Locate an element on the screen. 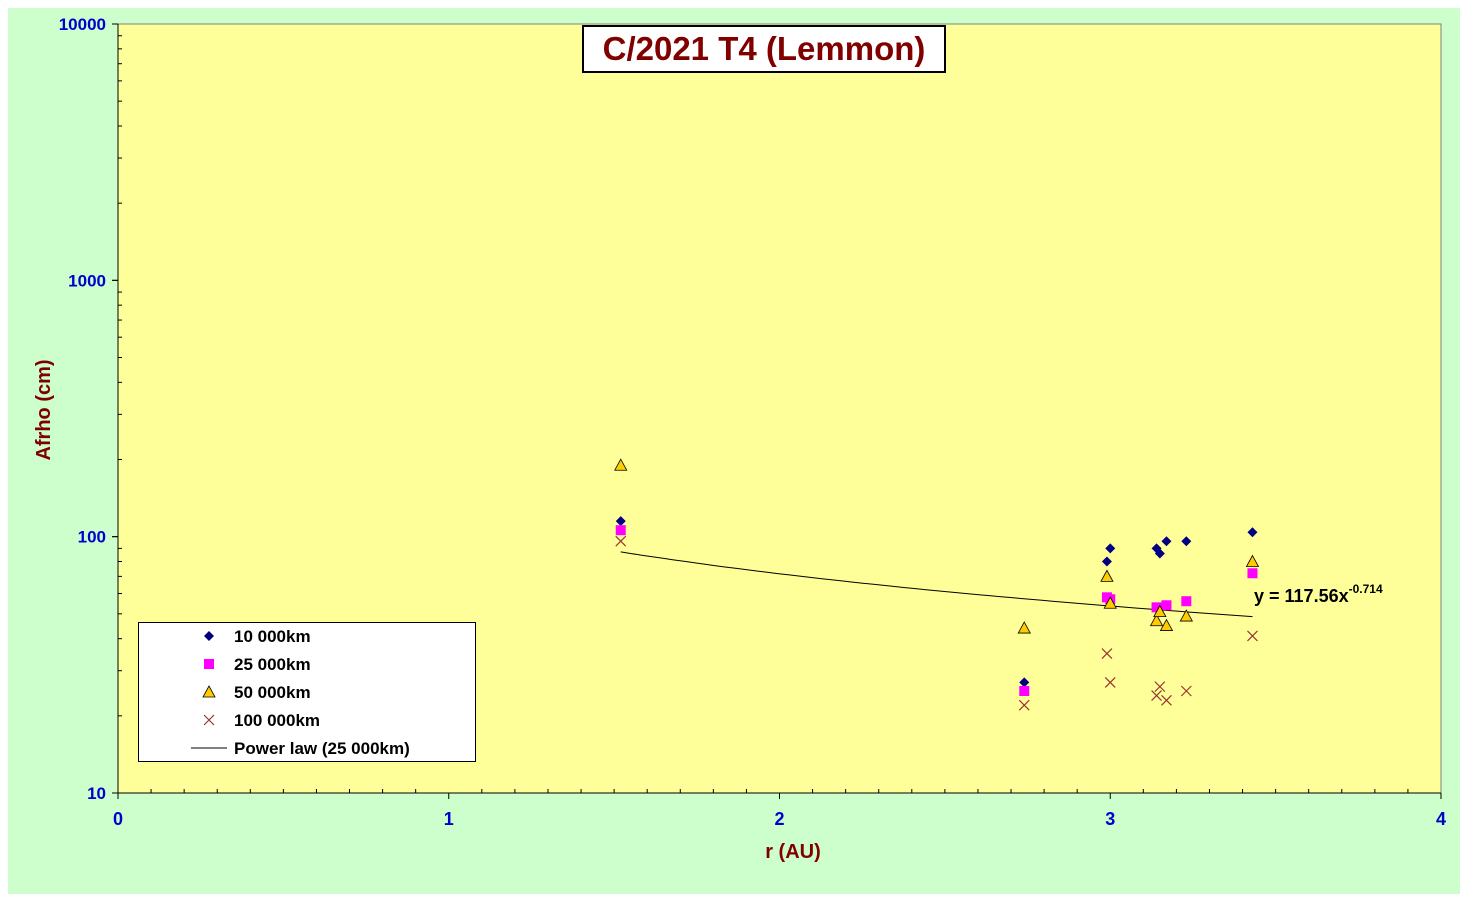 Image resolution: width=1466 pixels, height=901 pixels. legend-label: 50 000km is located at coordinates (272, 692).